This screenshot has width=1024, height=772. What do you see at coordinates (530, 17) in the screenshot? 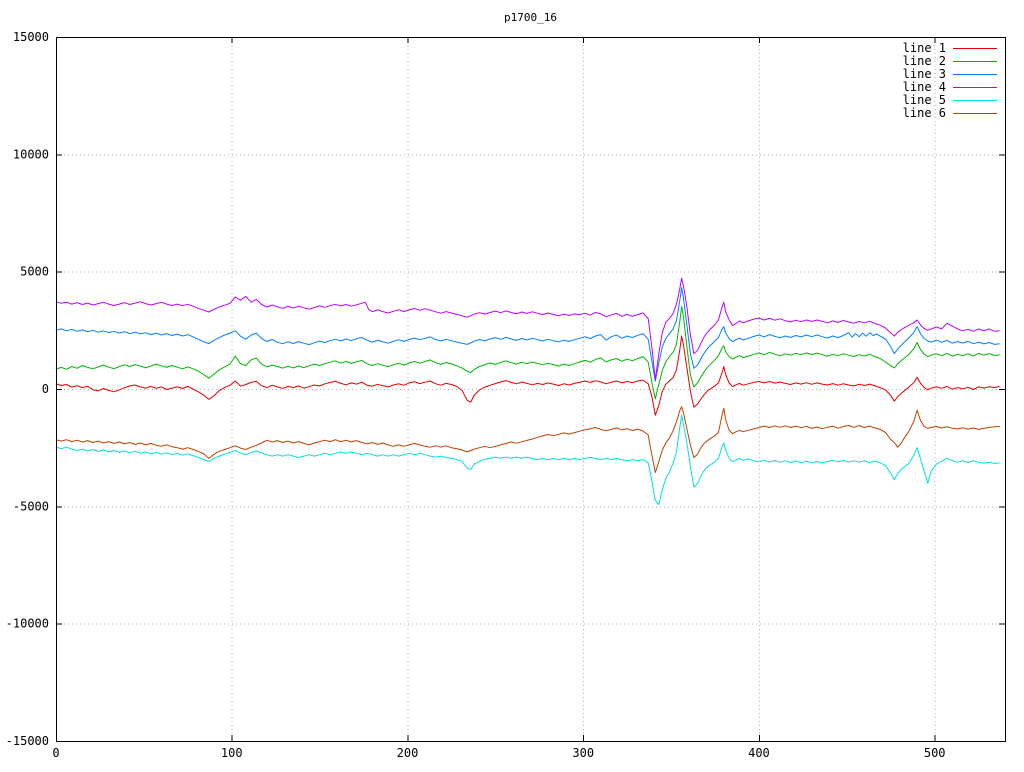
I see `chart-title: p1700_16` at bounding box center [530, 17].